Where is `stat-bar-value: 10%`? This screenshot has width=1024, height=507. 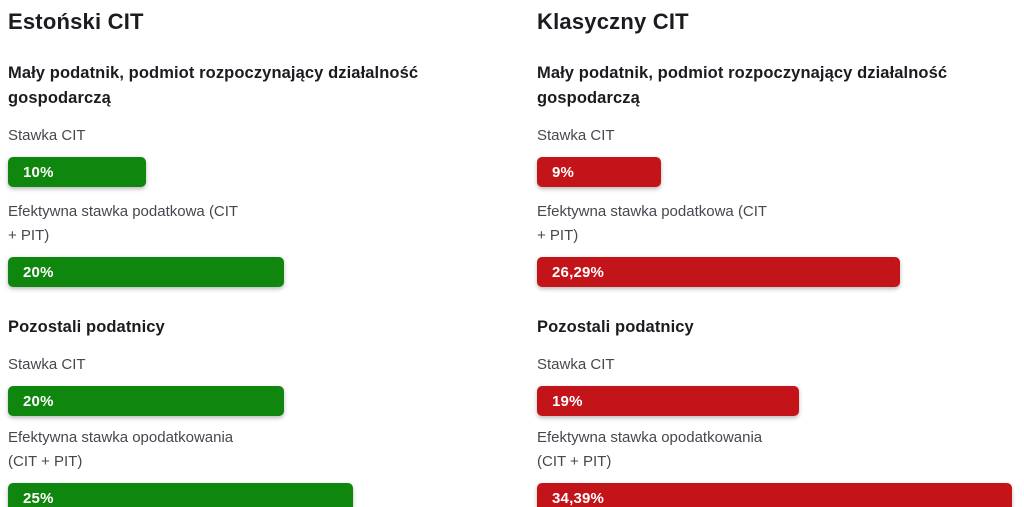 stat-bar-value: 10% is located at coordinates (38, 172).